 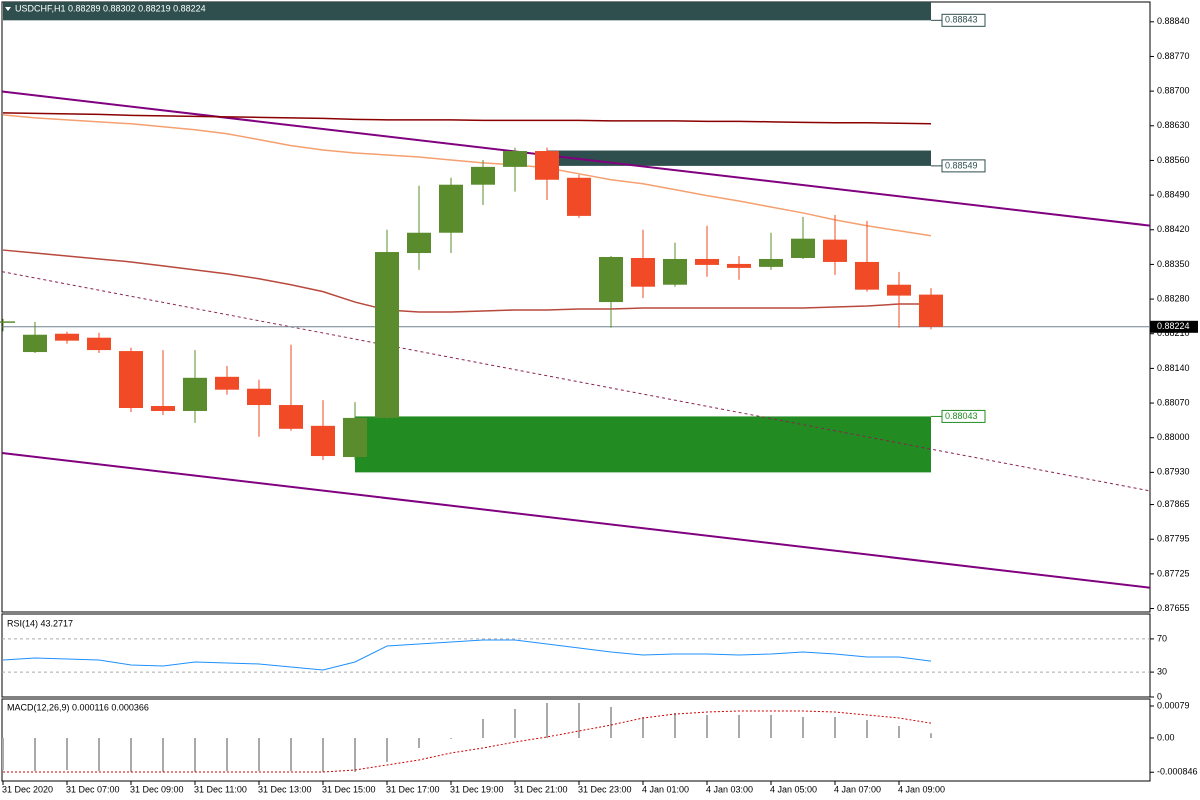 What do you see at coordinates (1173, 608) in the screenshot?
I see `y-tick-label: 0.87655` at bounding box center [1173, 608].